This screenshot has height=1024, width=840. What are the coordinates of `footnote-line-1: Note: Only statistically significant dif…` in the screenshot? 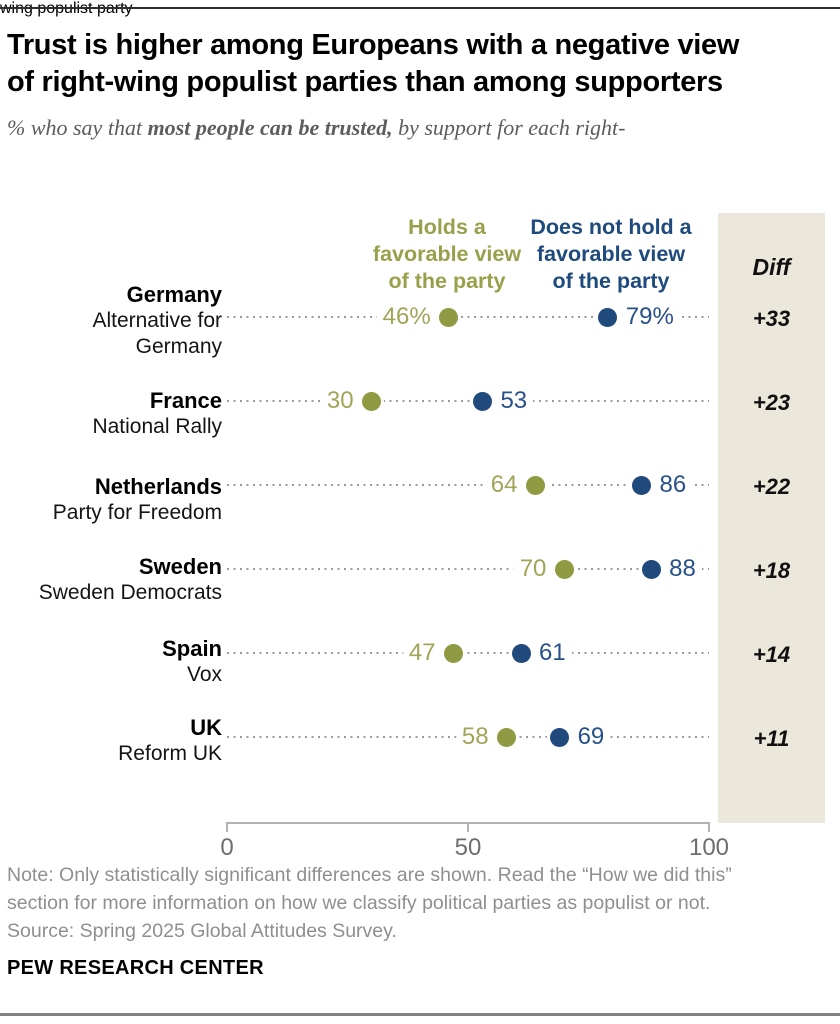 It's located at (369, 875).